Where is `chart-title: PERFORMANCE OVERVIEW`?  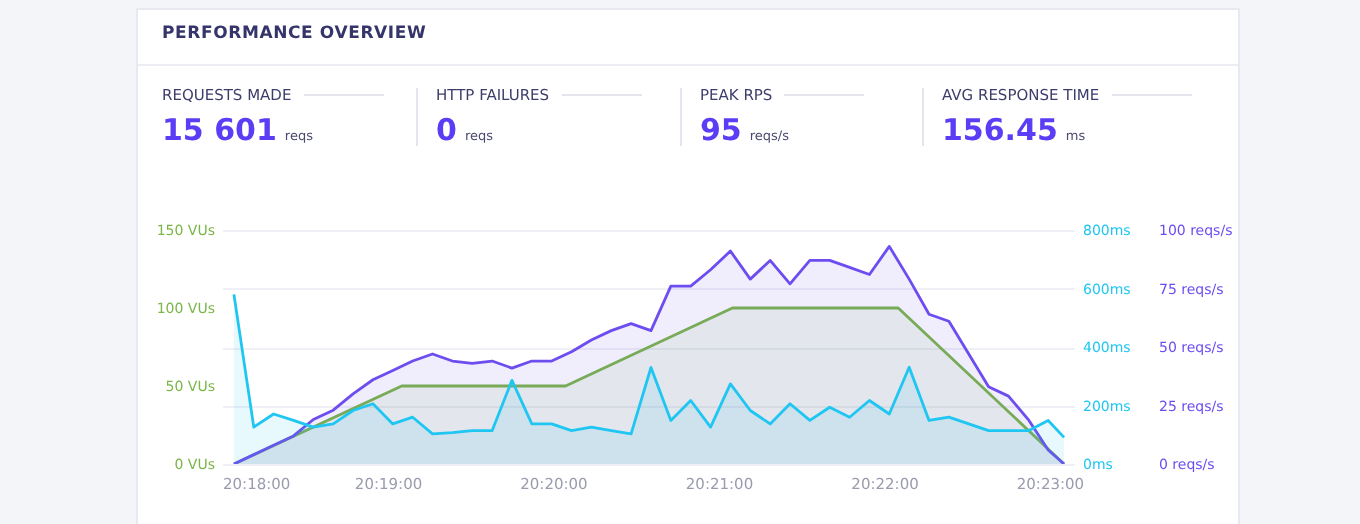
chart-title: PERFORMANCE OVERVIEW is located at coordinates (294, 34).